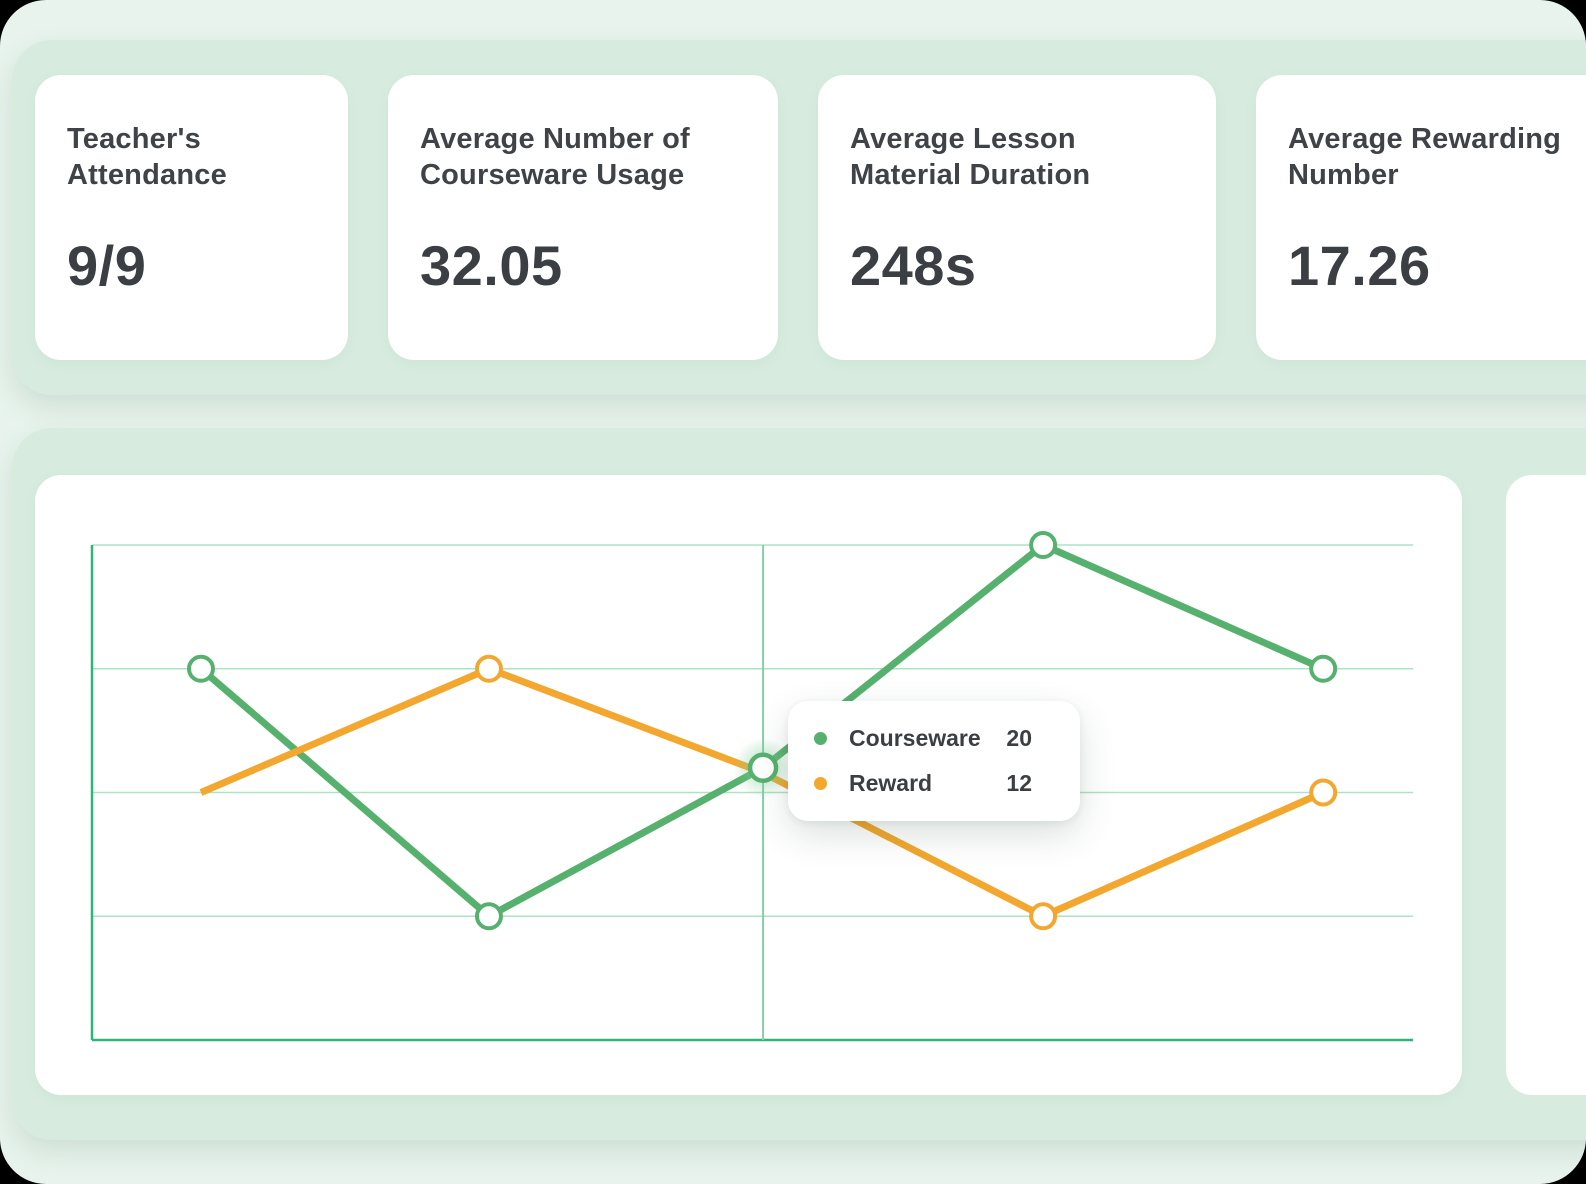 This screenshot has width=1586, height=1184. What do you see at coordinates (1019, 738) in the screenshot?
I see `tooltip-value: 20` at bounding box center [1019, 738].